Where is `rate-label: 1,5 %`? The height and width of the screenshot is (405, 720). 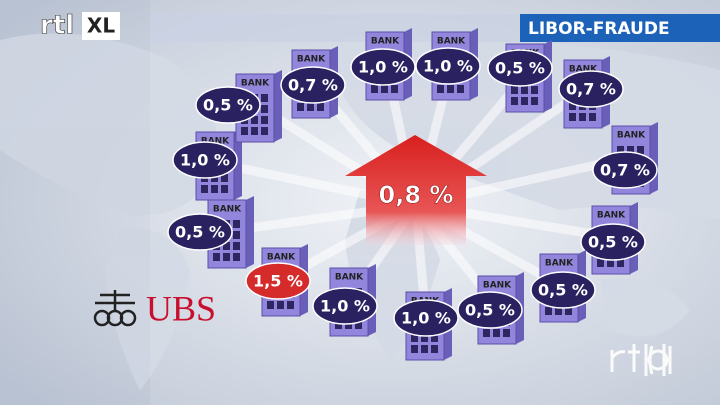 rate-label: 1,5 % is located at coordinates (278, 281).